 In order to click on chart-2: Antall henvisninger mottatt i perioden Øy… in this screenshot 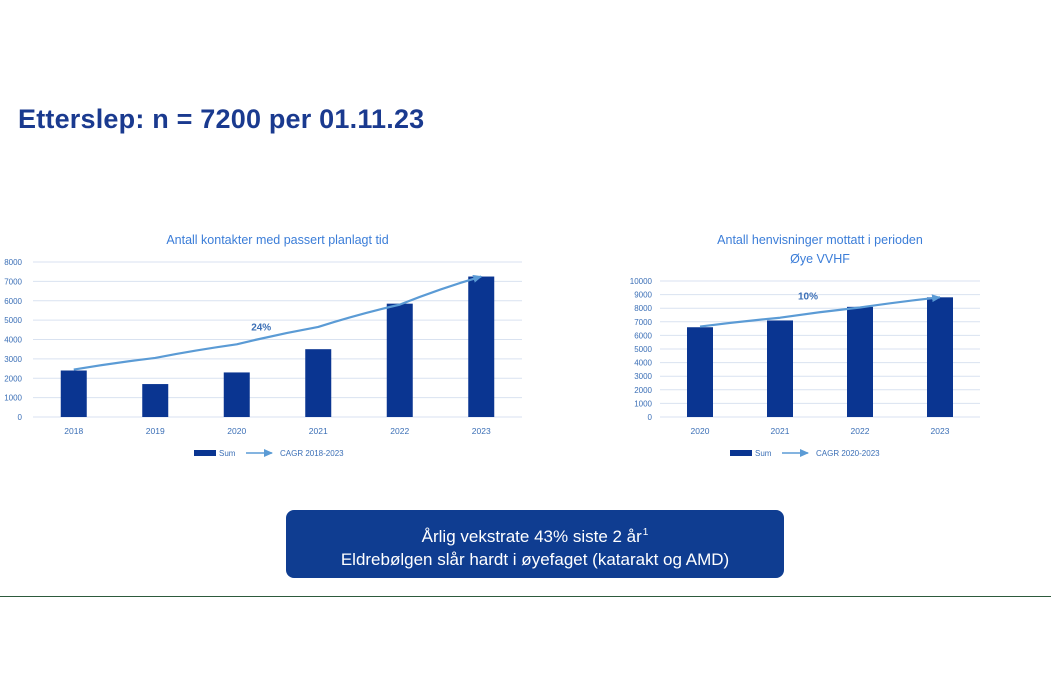, I will do `click(805, 345)`.